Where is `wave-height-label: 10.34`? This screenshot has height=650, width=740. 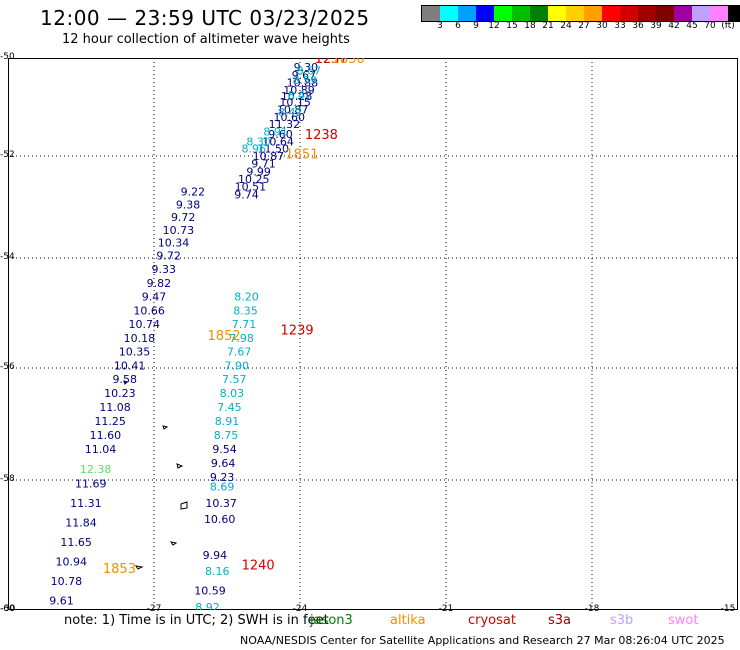 wave-height-label: 10.34 is located at coordinates (174, 243).